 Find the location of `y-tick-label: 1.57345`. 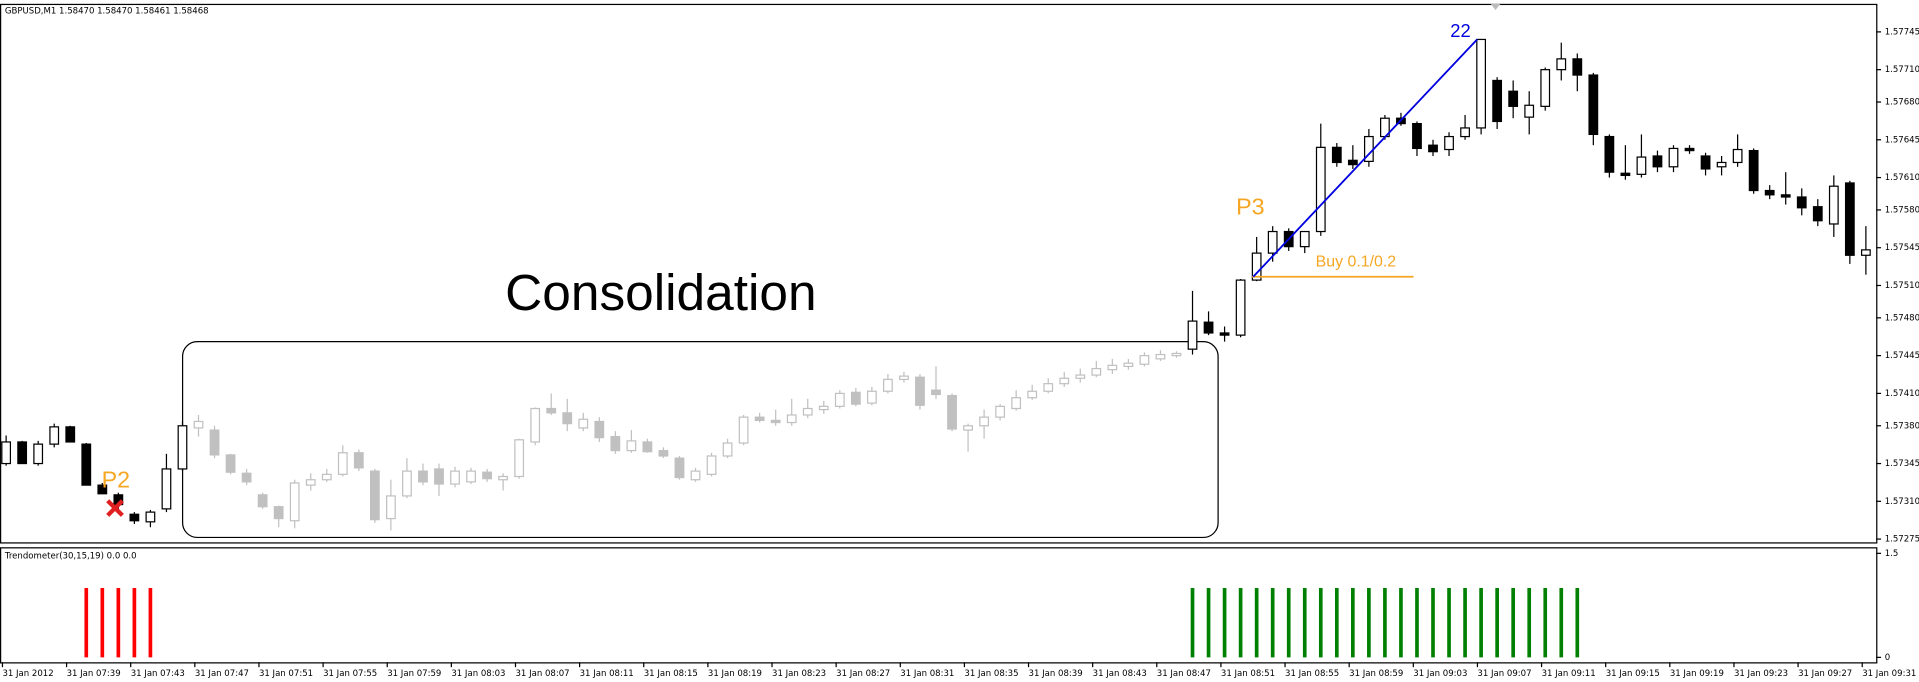

y-tick-label: 1.57345 is located at coordinates (1902, 464).